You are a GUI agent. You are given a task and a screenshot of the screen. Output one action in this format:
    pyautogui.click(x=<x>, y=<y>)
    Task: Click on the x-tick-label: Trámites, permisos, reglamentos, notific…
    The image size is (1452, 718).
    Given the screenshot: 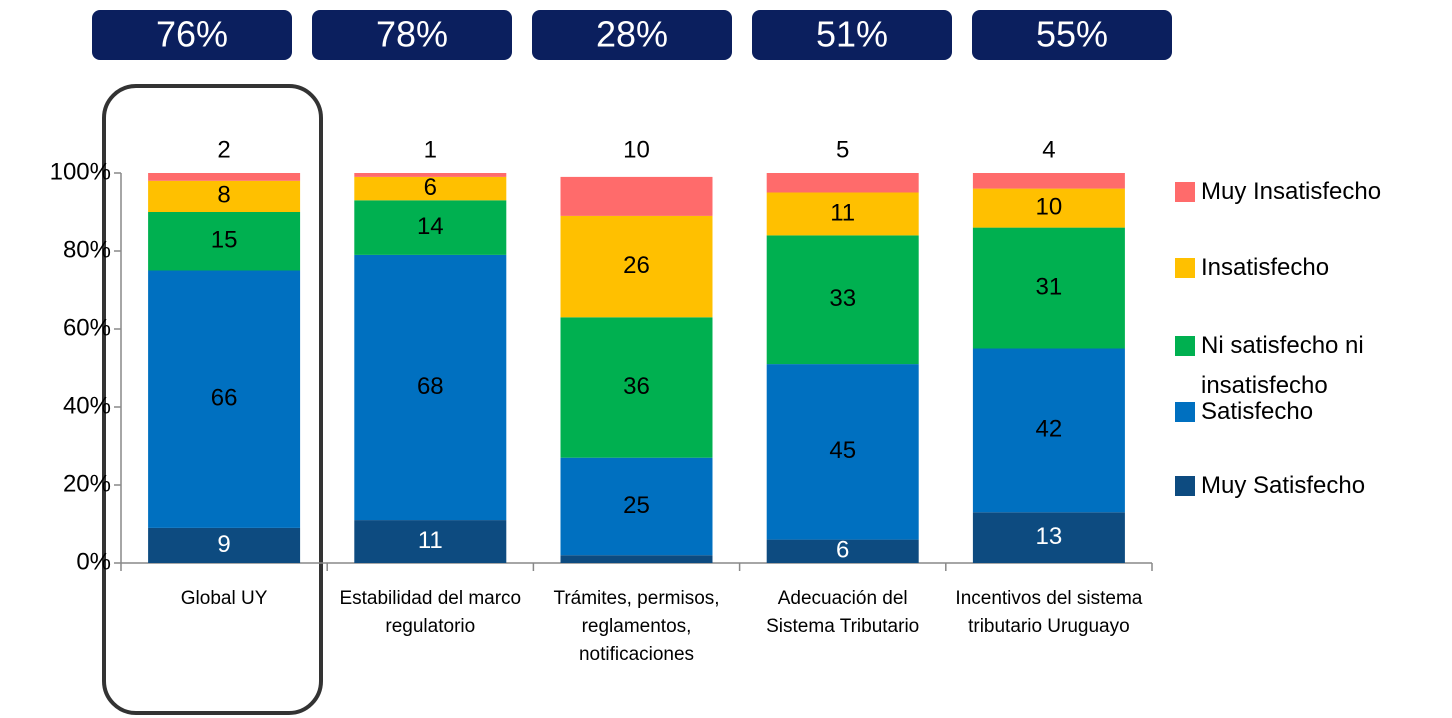 What is the action you would take?
    pyautogui.click(x=636, y=626)
    